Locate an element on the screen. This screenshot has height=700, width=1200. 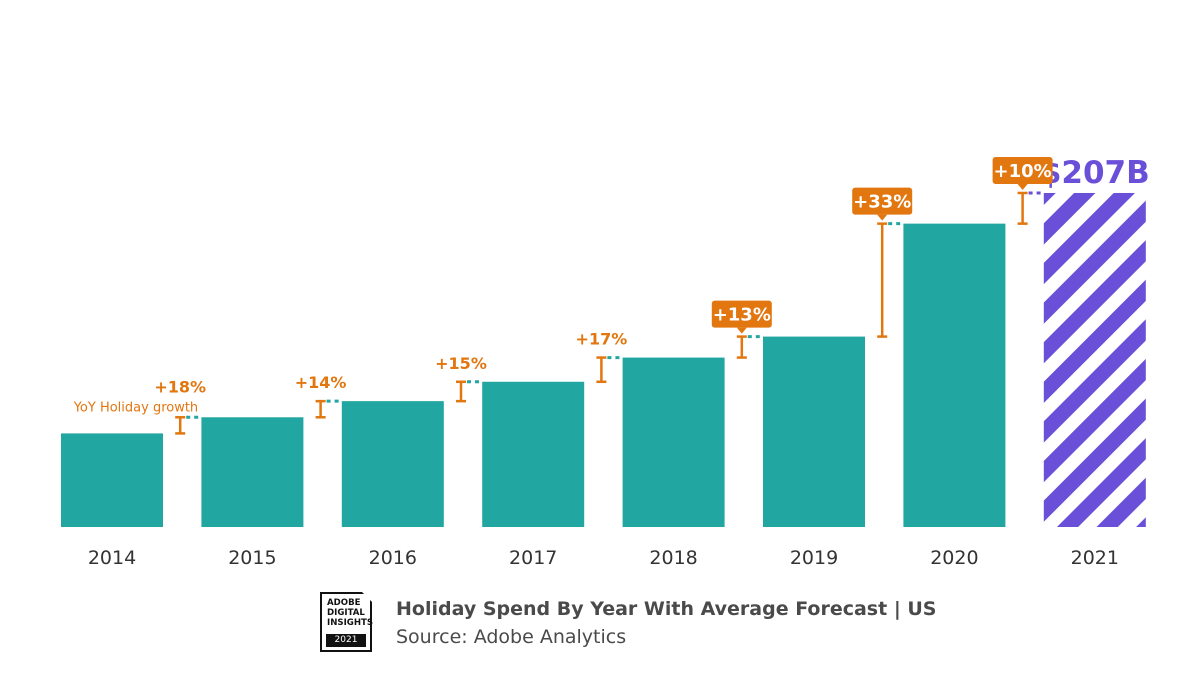
x-tick-label-2019: 2019 is located at coordinates (814, 558).